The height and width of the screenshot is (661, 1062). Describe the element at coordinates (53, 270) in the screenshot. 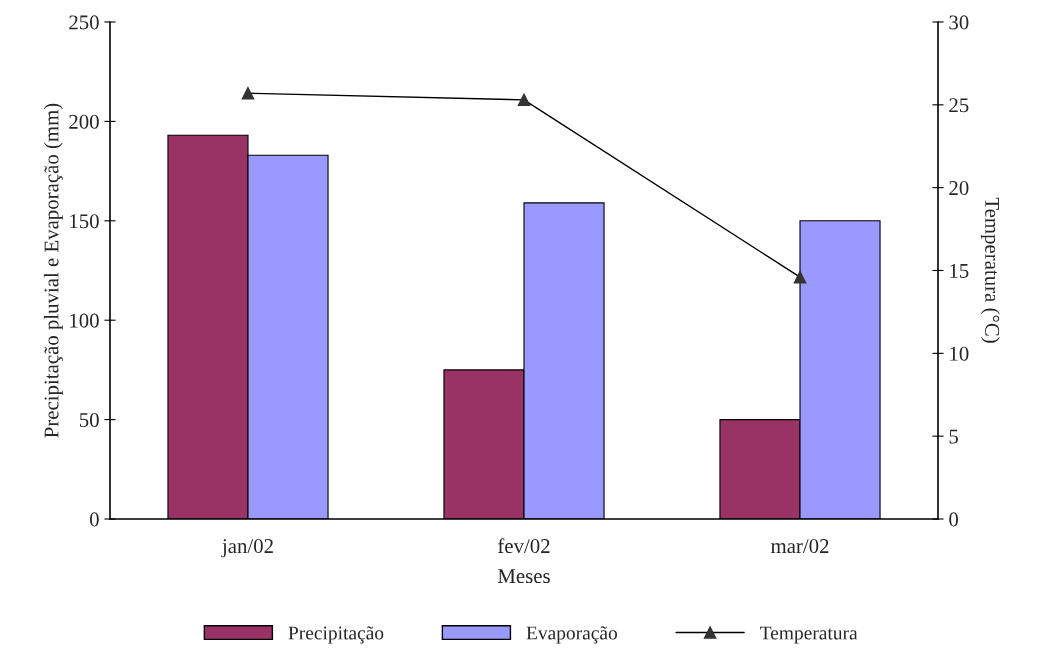

I see `y-axis-title: Precipitação pluvial e Evaporação (mm)` at that location.